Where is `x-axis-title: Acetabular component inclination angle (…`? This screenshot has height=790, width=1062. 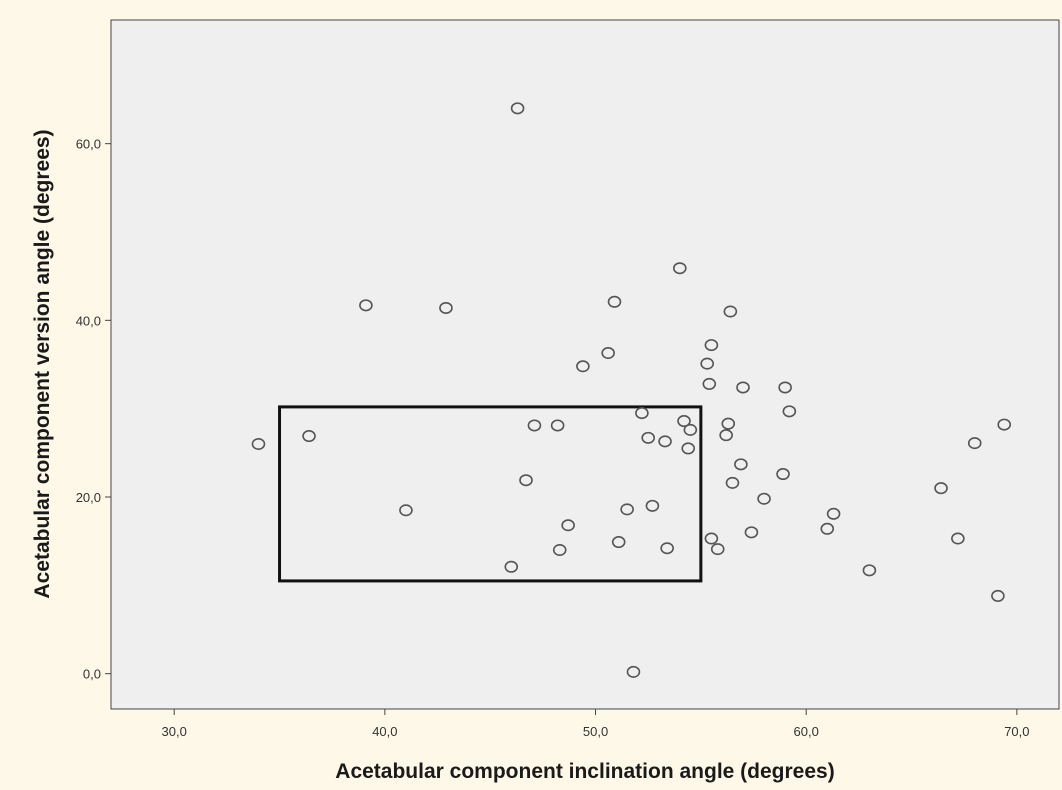 x-axis-title: Acetabular component inclination angle (… is located at coordinates (584, 771).